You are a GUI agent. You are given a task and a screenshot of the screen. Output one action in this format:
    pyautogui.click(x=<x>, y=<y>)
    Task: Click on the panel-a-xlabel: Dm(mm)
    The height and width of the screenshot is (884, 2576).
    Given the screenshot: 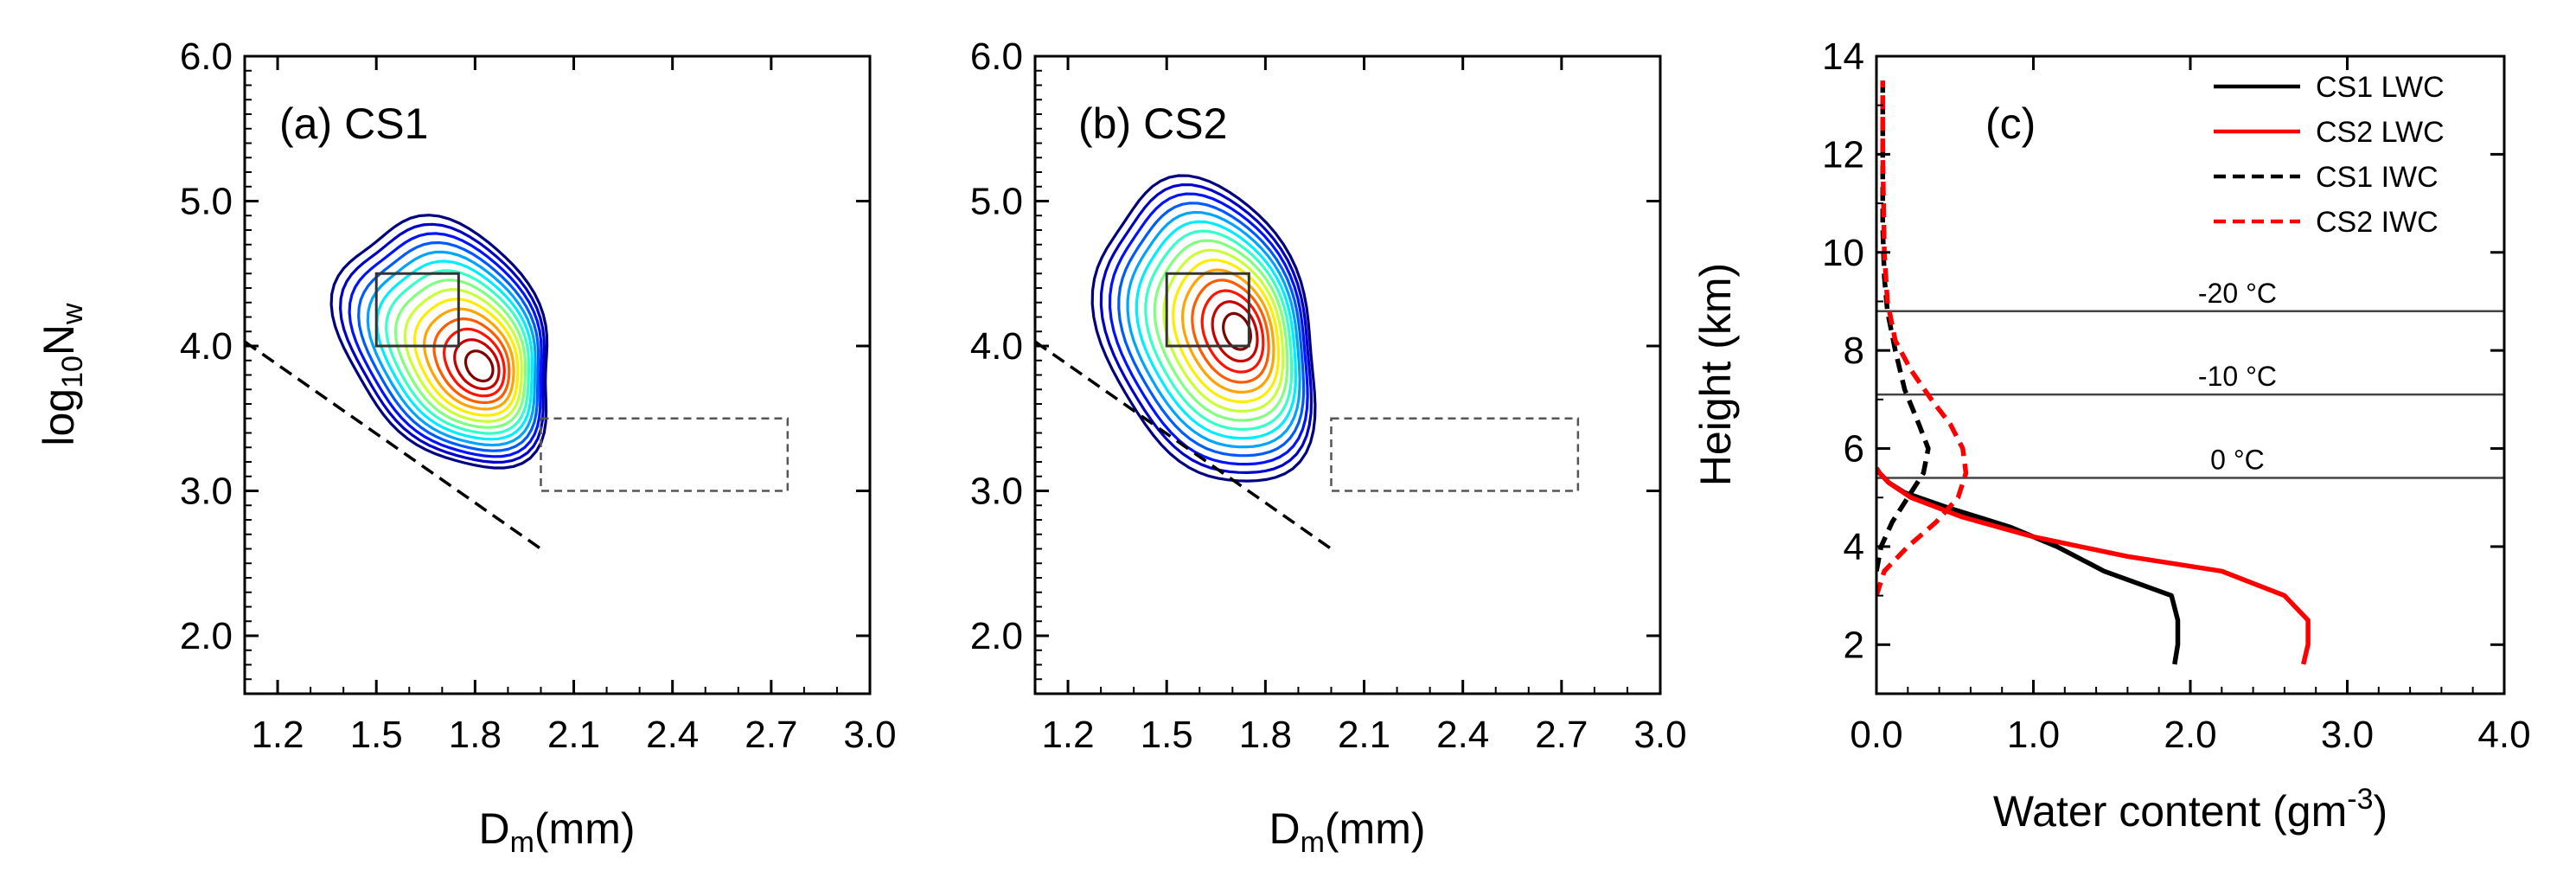 What is the action you would take?
    pyautogui.click(x=557, y=831)
    